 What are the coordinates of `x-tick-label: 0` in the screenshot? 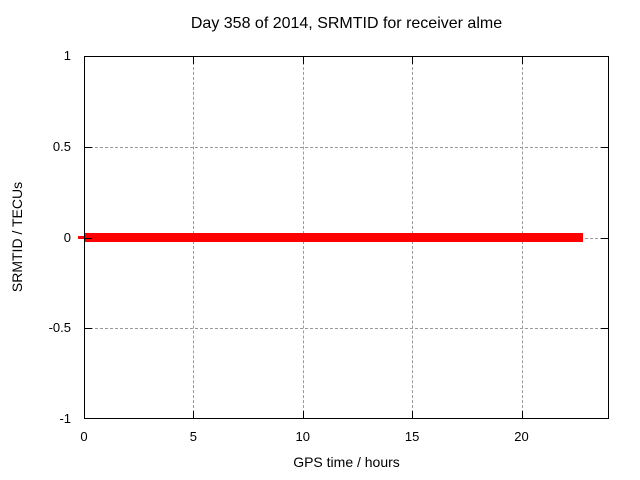 It's located at (84, 436).